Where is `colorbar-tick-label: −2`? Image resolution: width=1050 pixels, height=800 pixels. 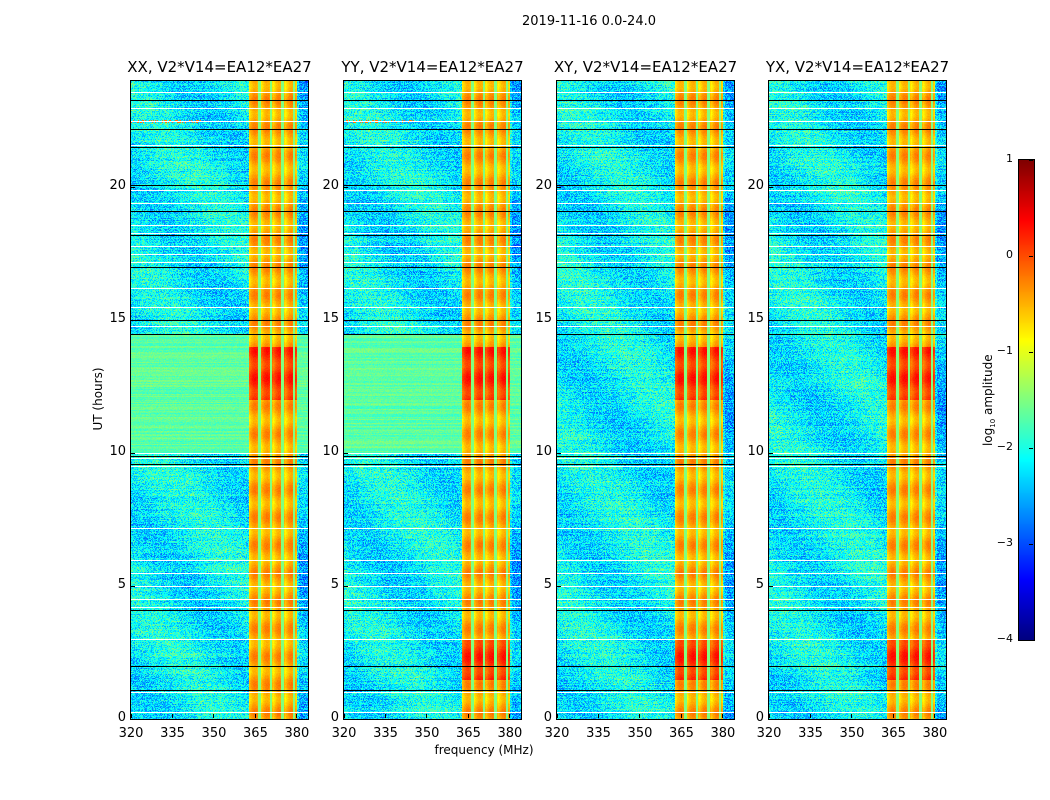
colorbar-tick-label: −2 is located at coordinates (1004, 446).